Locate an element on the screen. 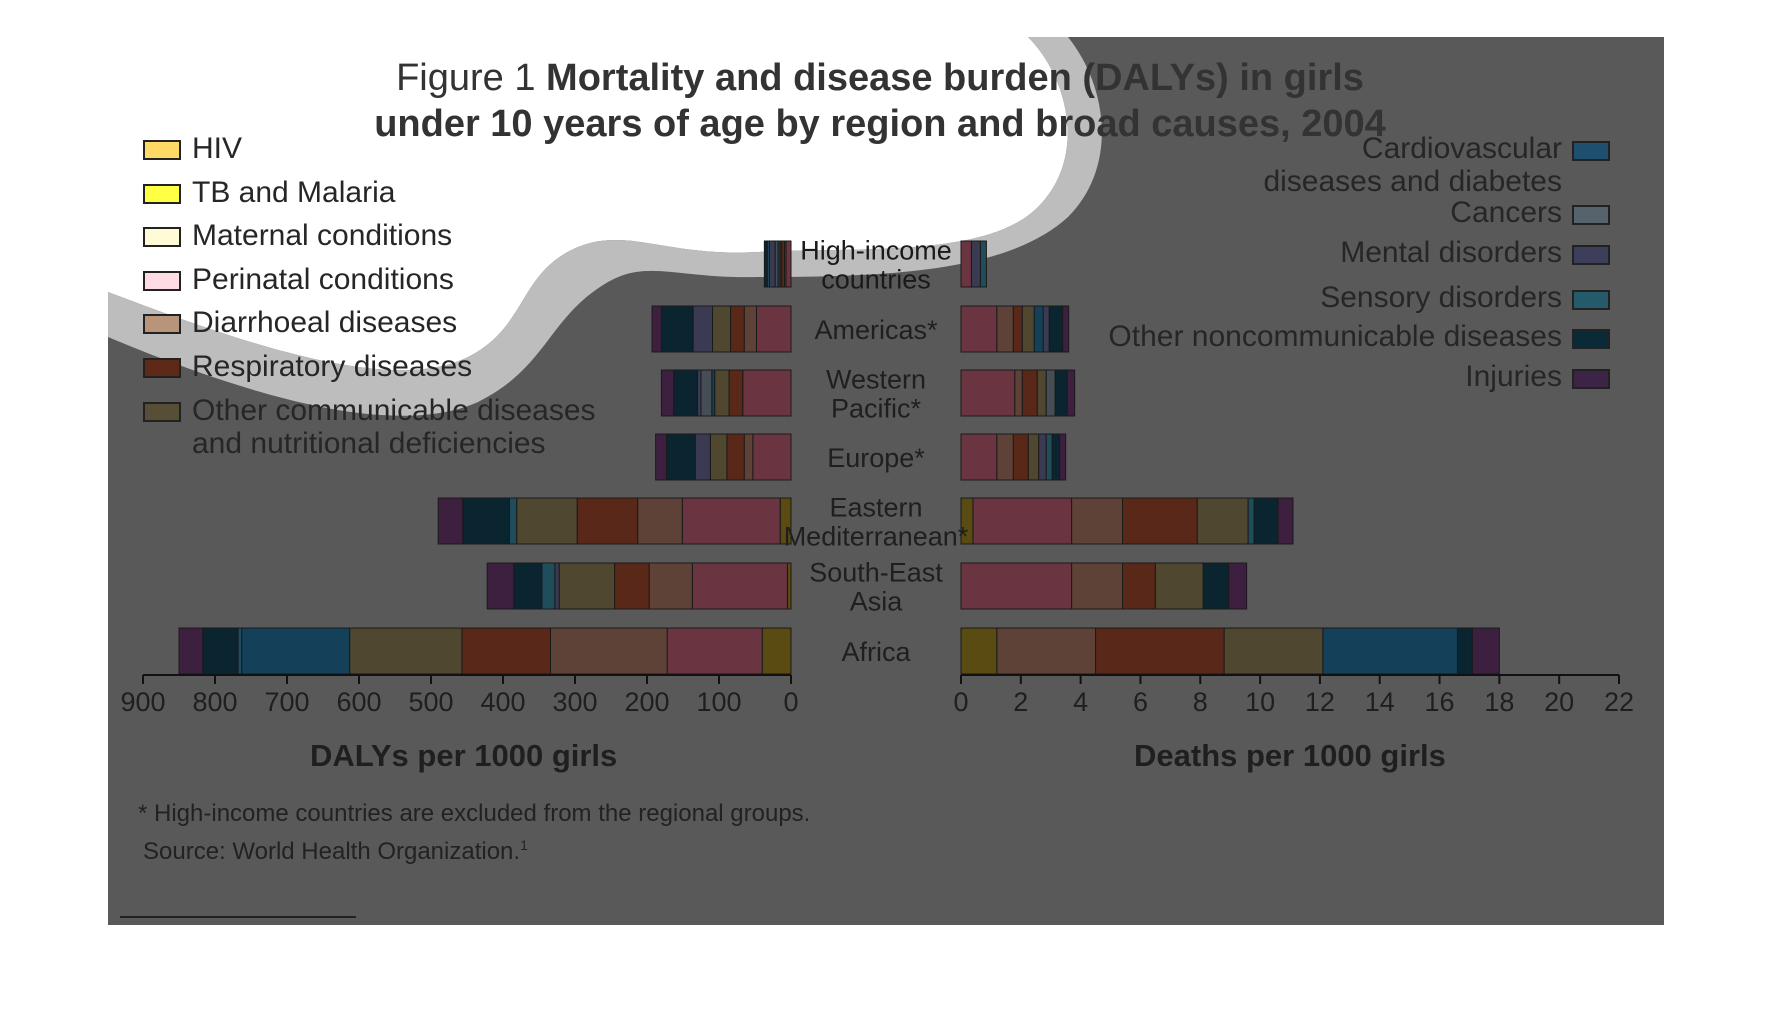 This screenshot has width=1766, height=1016. legend-left-label-line2-6: and nutritional deficiencies is located at coordinates (369, 443).